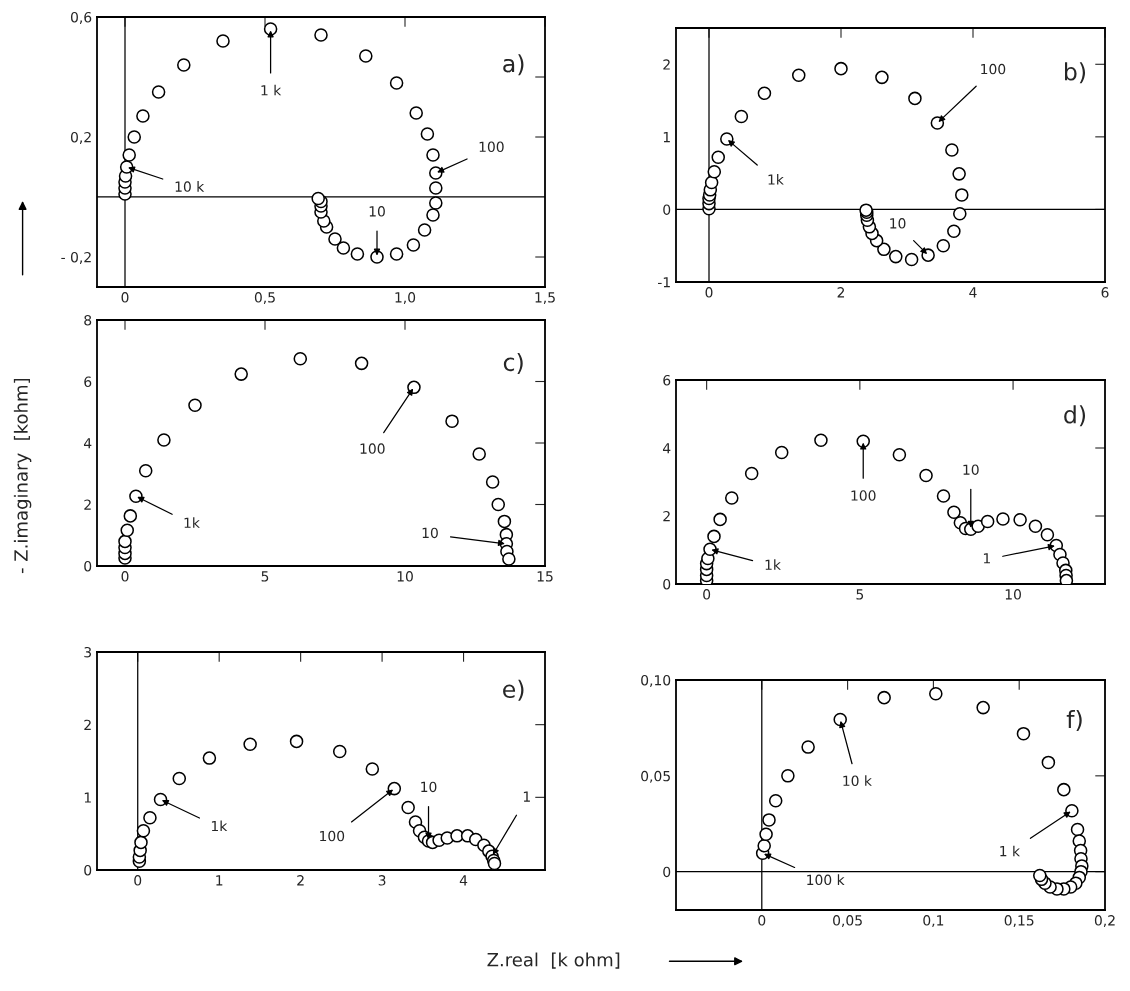 This screenshot has width=1130, height=991. What do you see at coordinates (513, 690) in the screenshot?
I see `annotation: e)` at bounding box center [513, 690].